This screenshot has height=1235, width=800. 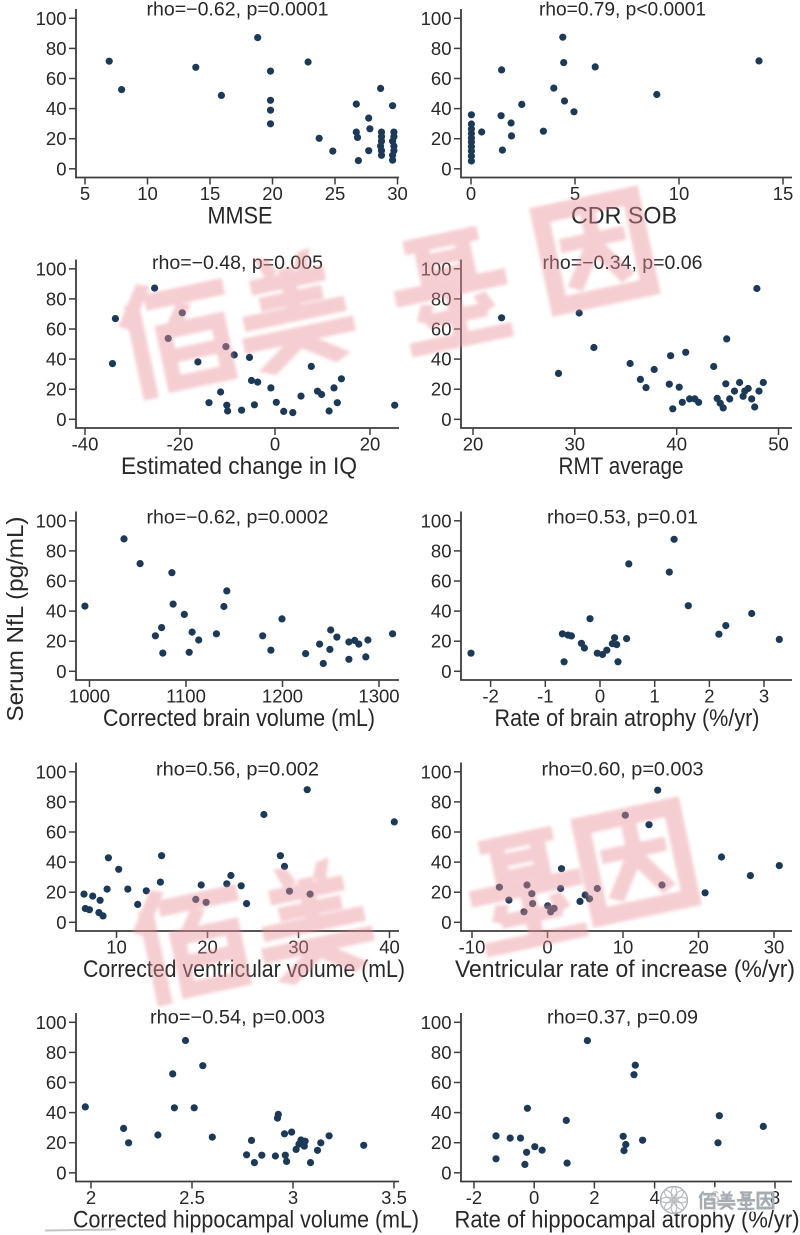 What do you see at coordinates (545, 696) in the screenshot?
I see `svg-text: -1` at bounding box center [545, 696].